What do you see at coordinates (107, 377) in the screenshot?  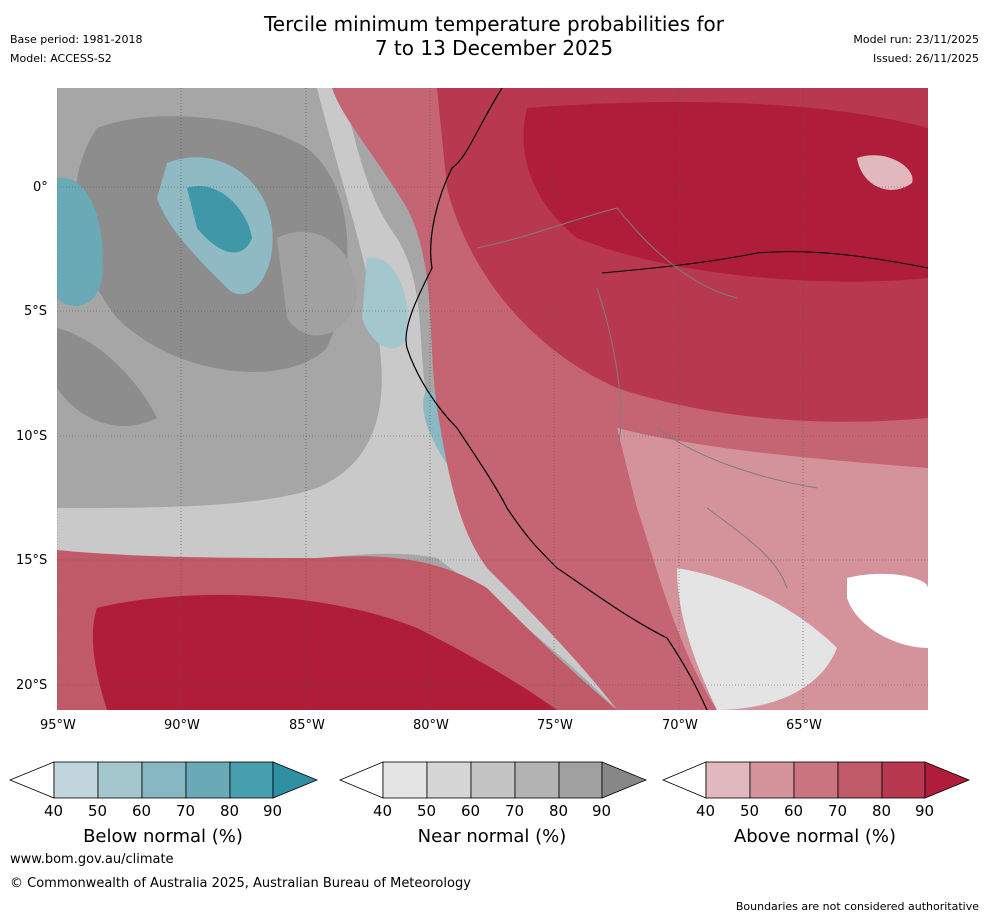 I see `near-normal-80-patch-south` at bounding box center [107, 377].